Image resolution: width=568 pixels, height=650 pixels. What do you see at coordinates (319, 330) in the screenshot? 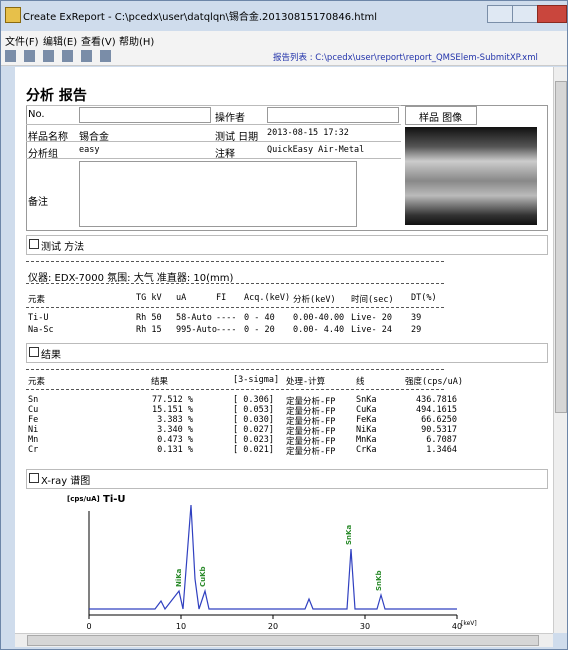
I see `table-cell: 0.00- 4.40` at bounding box center [319, 330].